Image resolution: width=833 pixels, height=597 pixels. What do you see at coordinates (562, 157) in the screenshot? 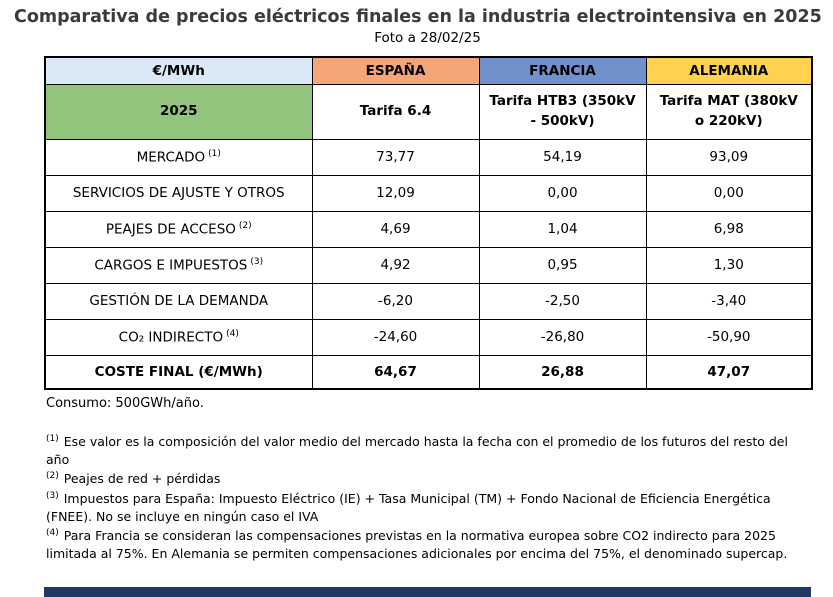
I see `value-cell: 54,19` at bounding box center [562, 157].